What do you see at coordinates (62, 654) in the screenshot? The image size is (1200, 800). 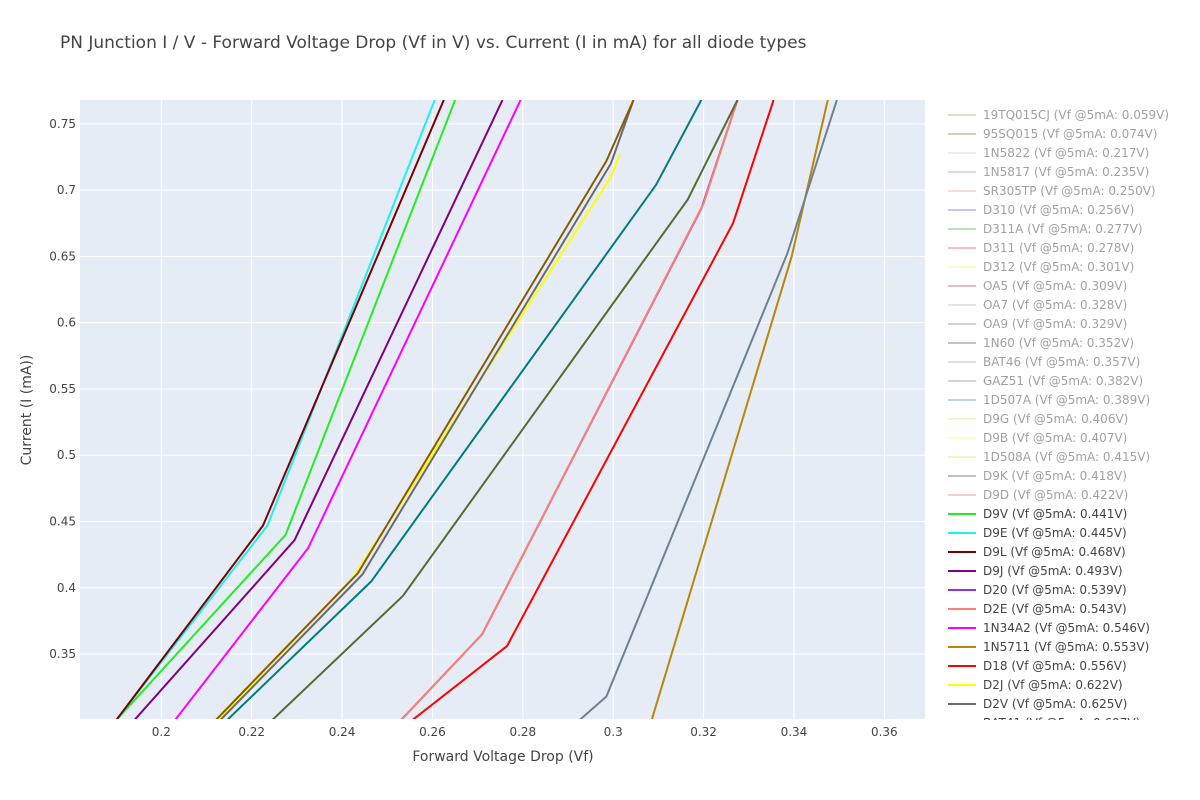 I see `y-tick-label: 0.35` at bounding box center [62, 654].